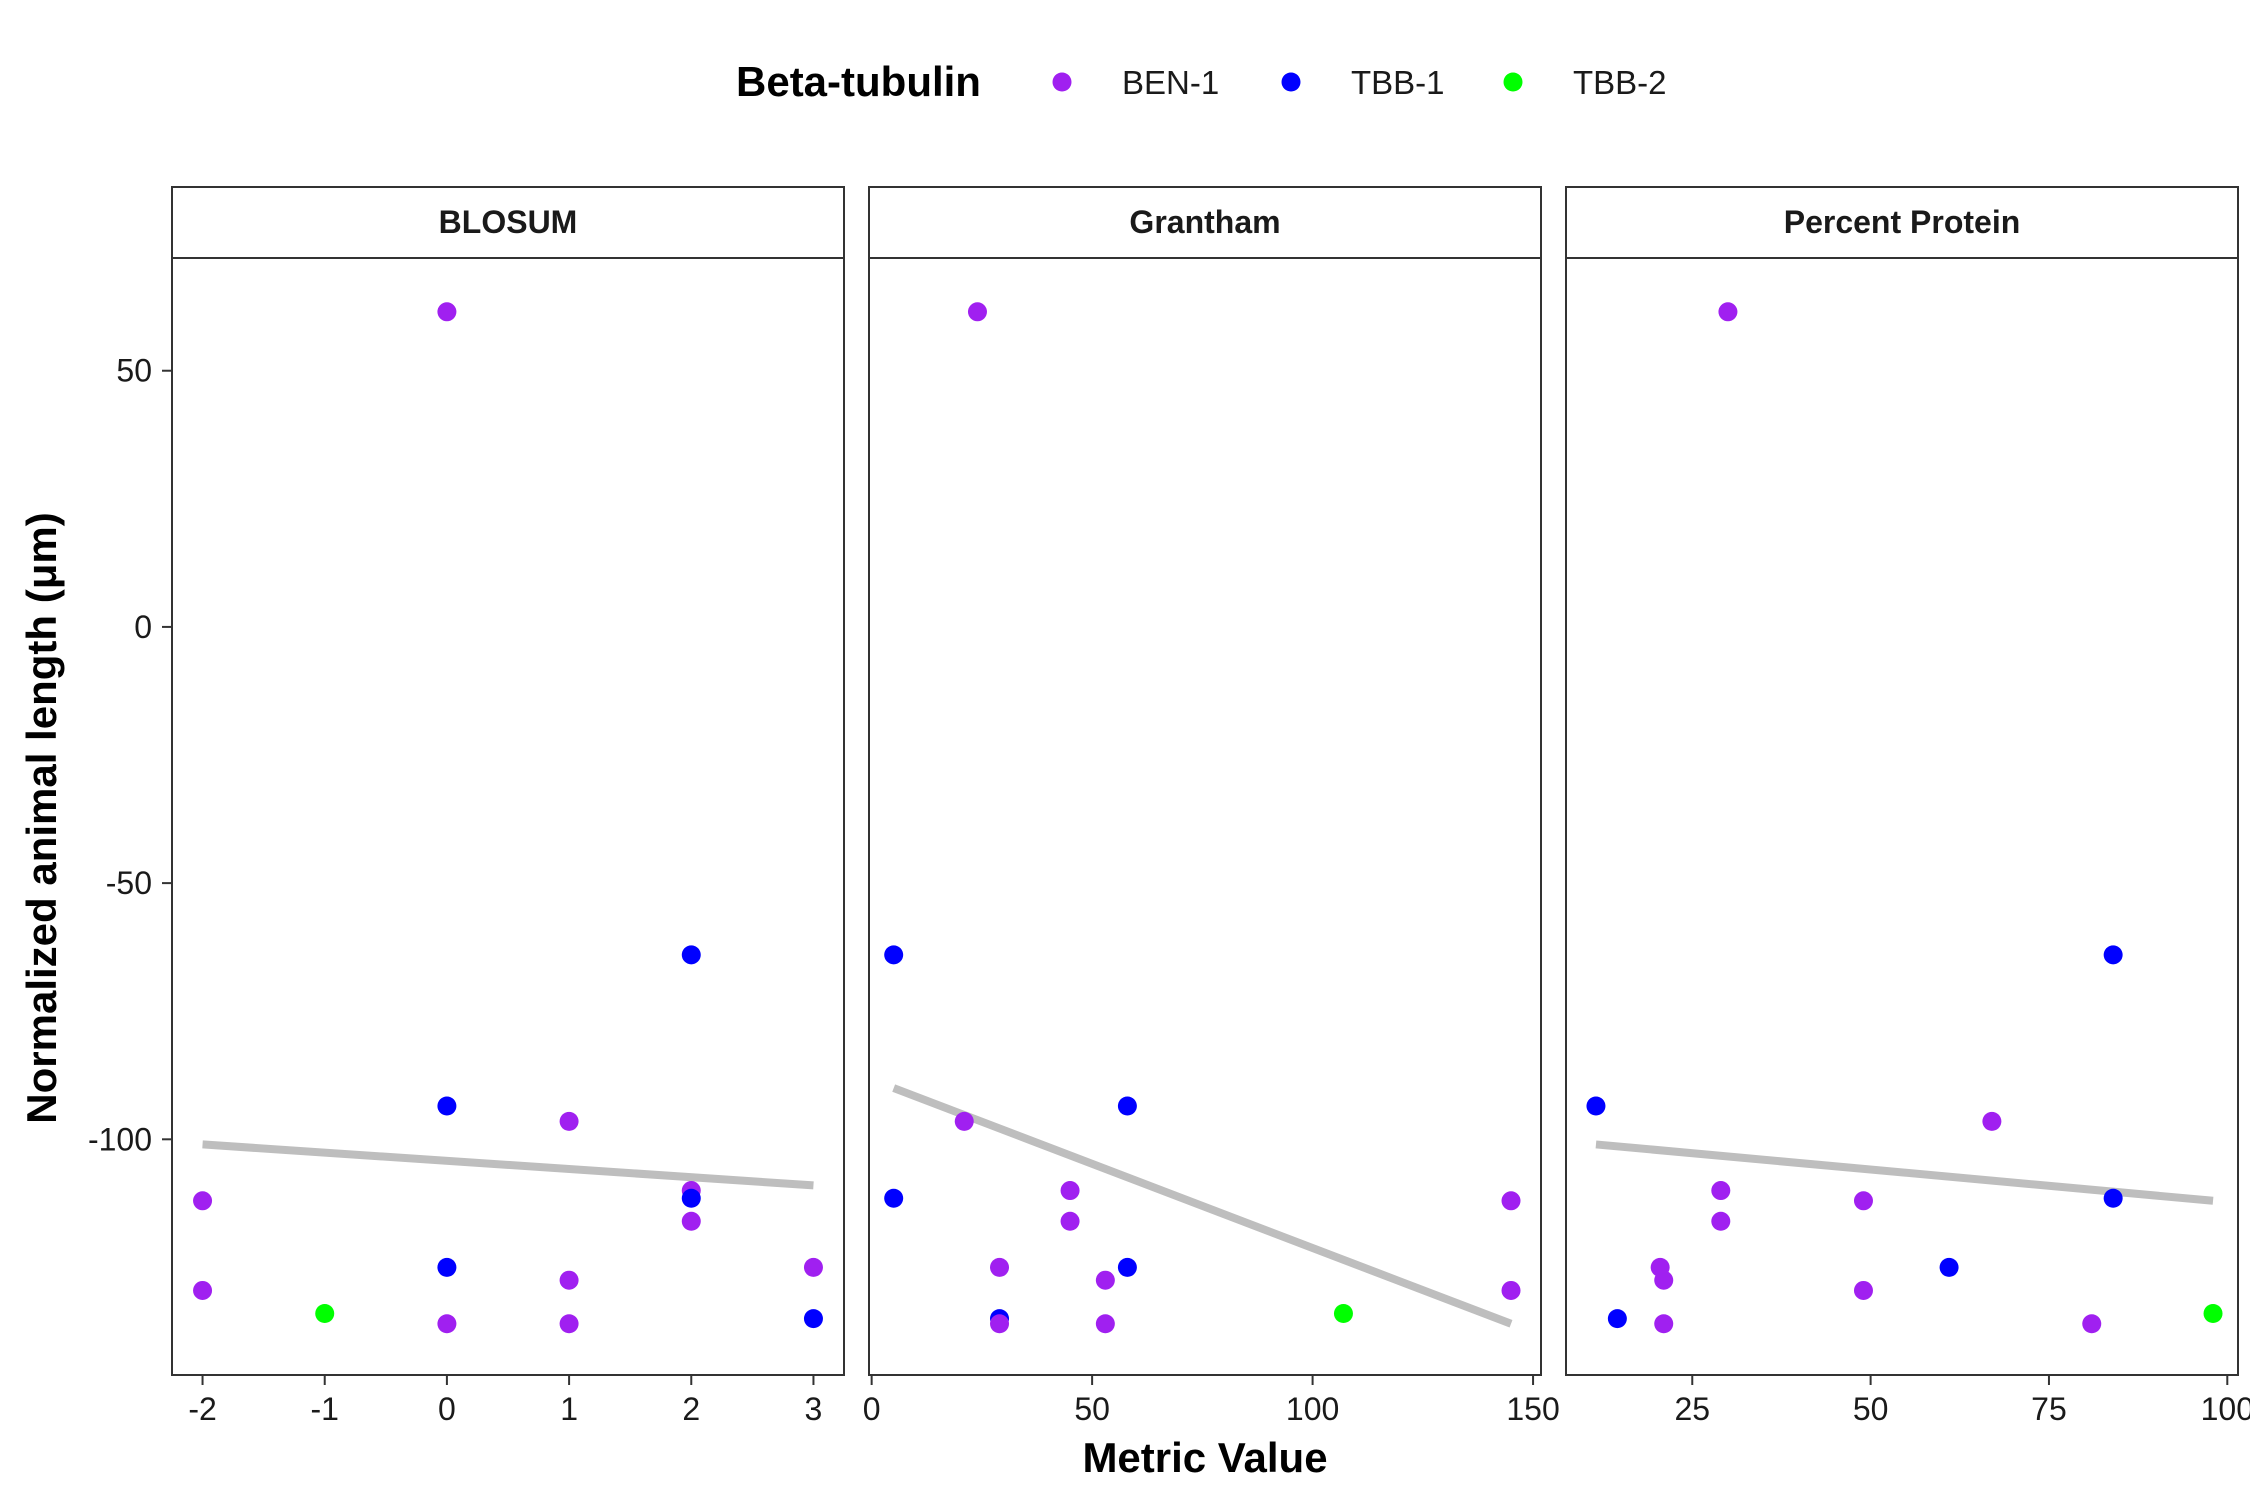 The image size is (2250, 1500). I want to click on x-tick-label: -2, so click(202, 1409).